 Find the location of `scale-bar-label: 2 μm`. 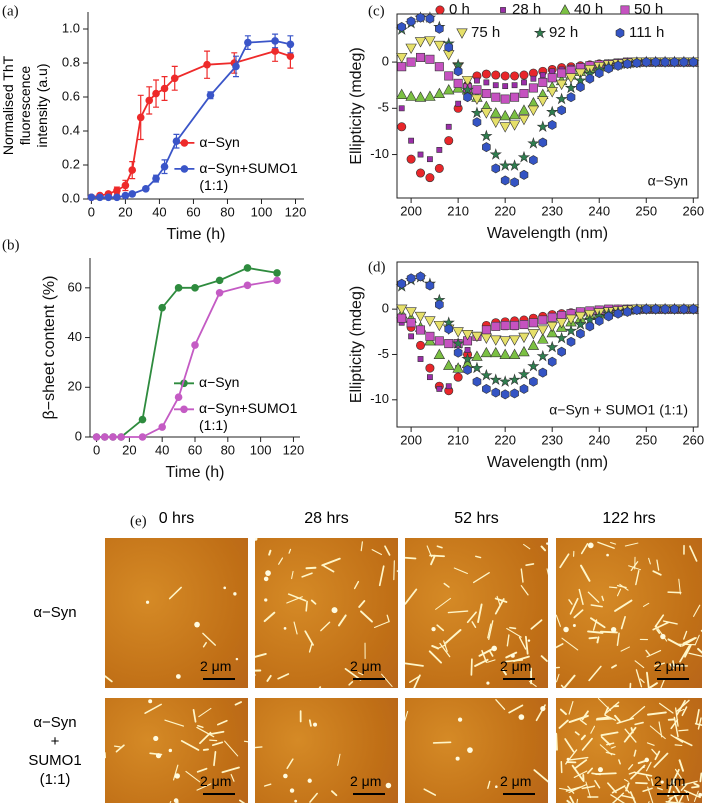

scale-bar-label: 2 μm is located at coordinates (216, 666).